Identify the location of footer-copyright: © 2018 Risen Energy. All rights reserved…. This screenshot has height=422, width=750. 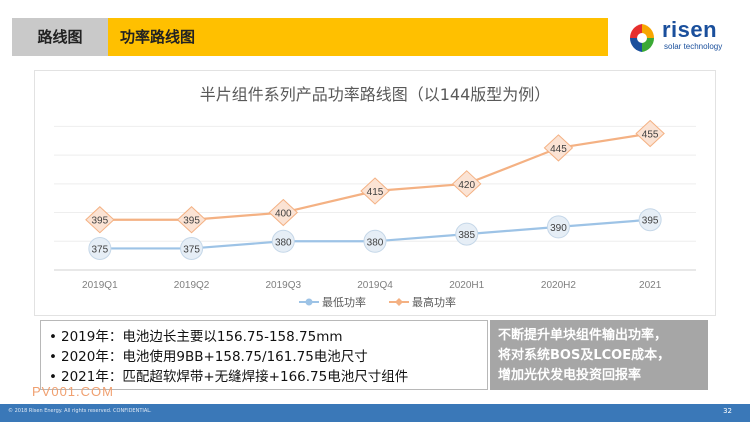
(80, 411).